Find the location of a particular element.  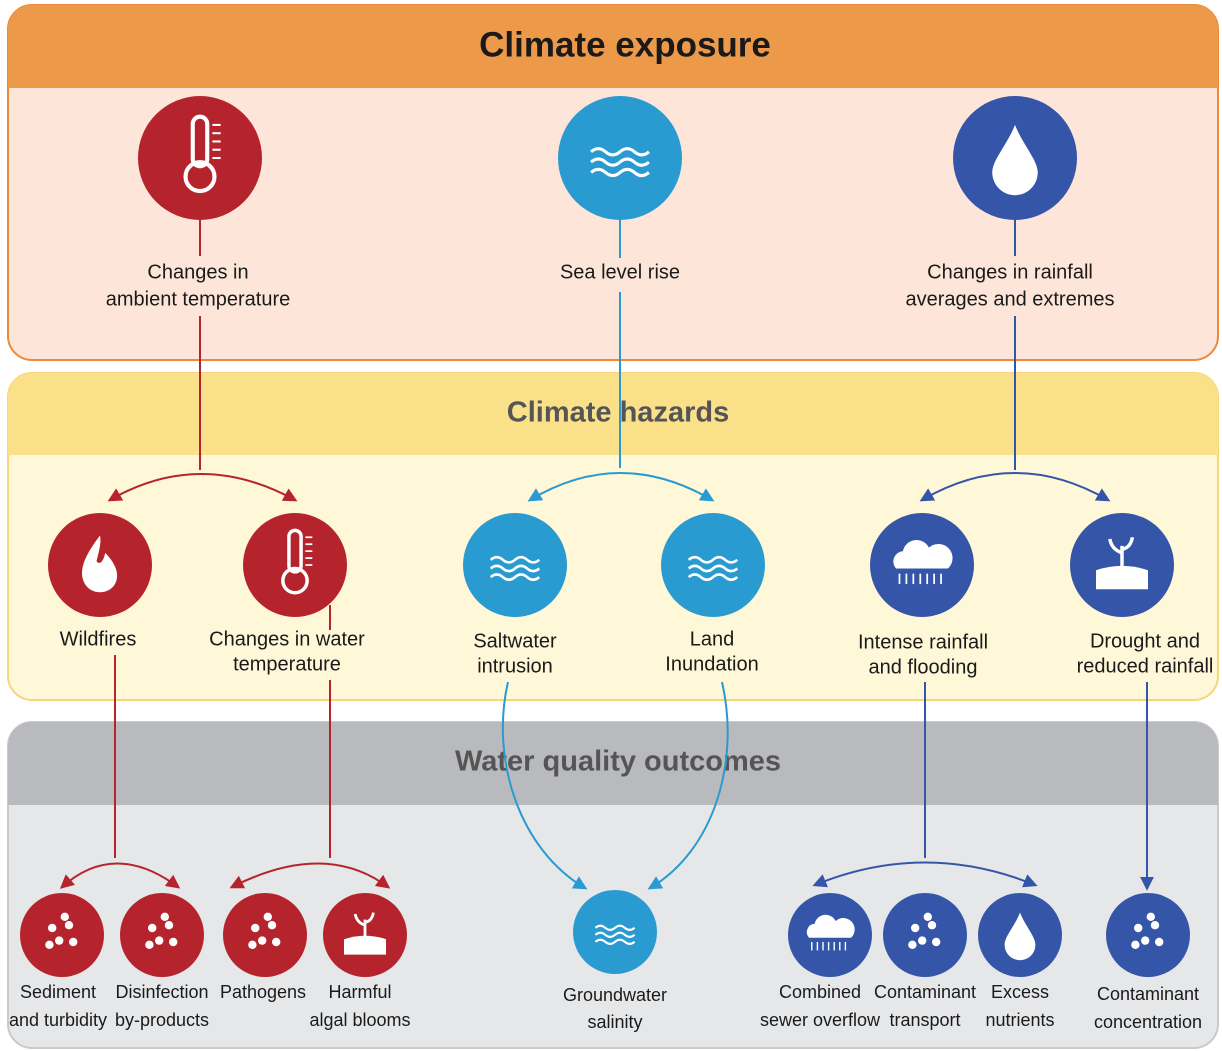

node-label: Sediment is located at coordinates (58, 992).